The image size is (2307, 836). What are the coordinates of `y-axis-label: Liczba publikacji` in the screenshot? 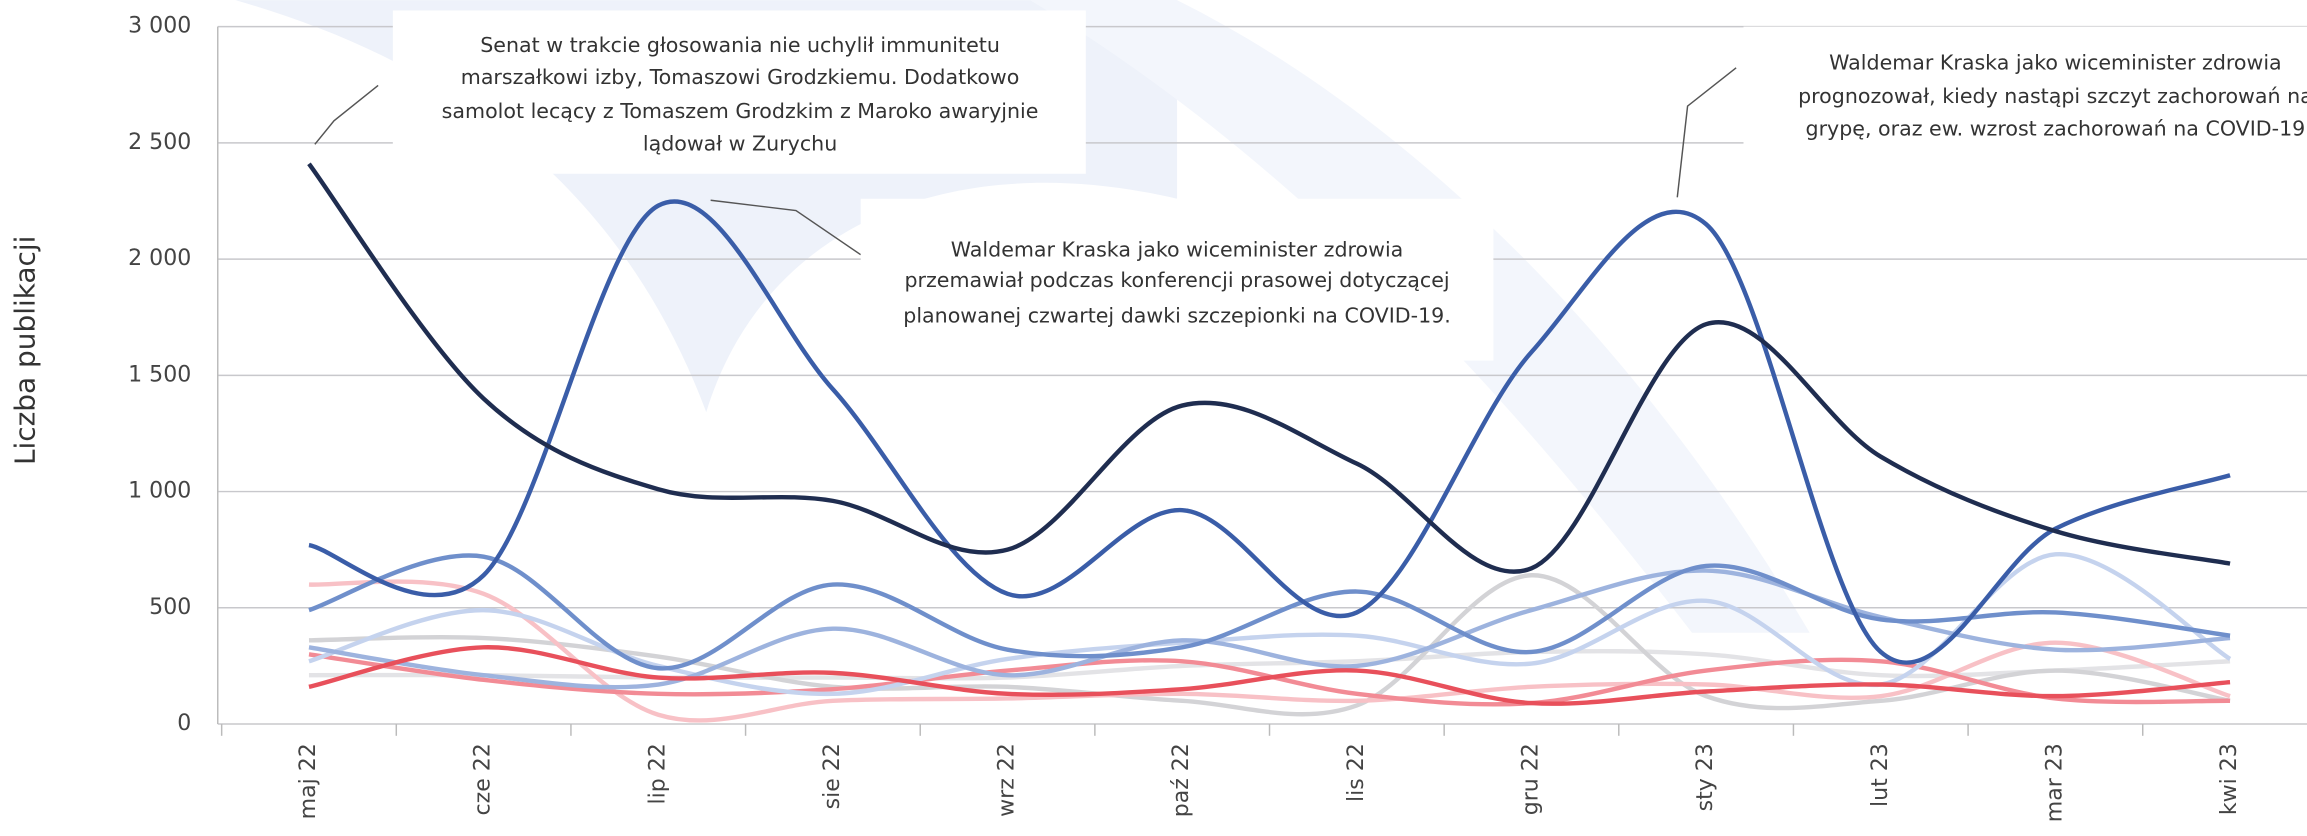 It's located at (24, 350).